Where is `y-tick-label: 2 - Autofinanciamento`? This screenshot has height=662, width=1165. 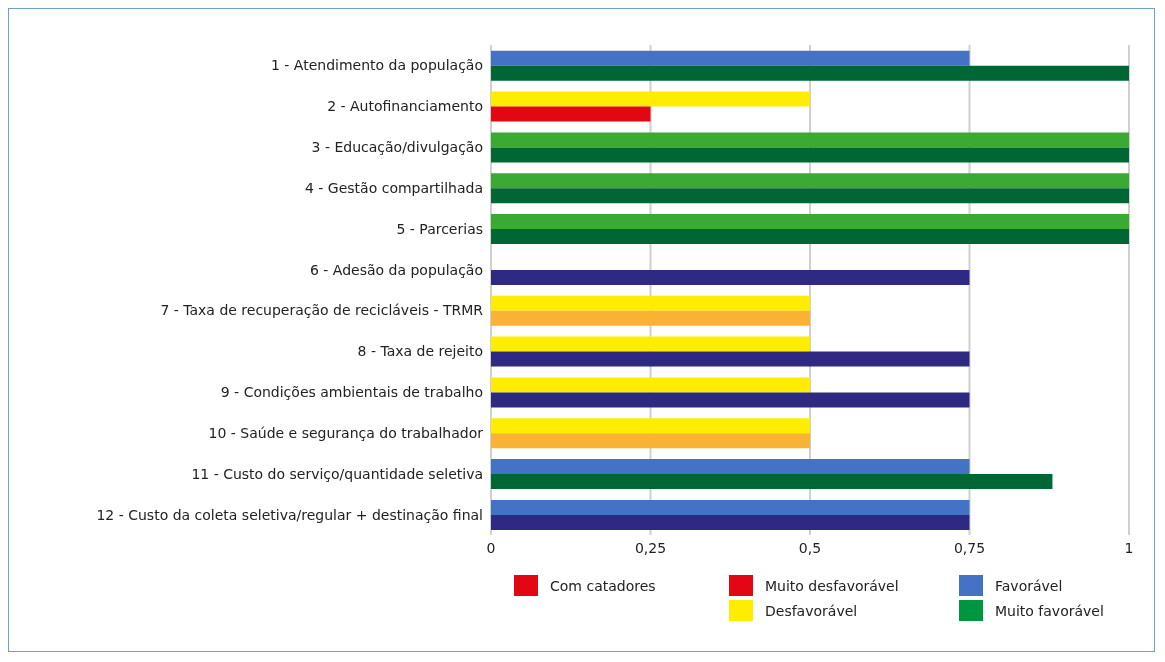 y-tick-label: 2 - Autofinanciamento is located at coordinates (405, 106).